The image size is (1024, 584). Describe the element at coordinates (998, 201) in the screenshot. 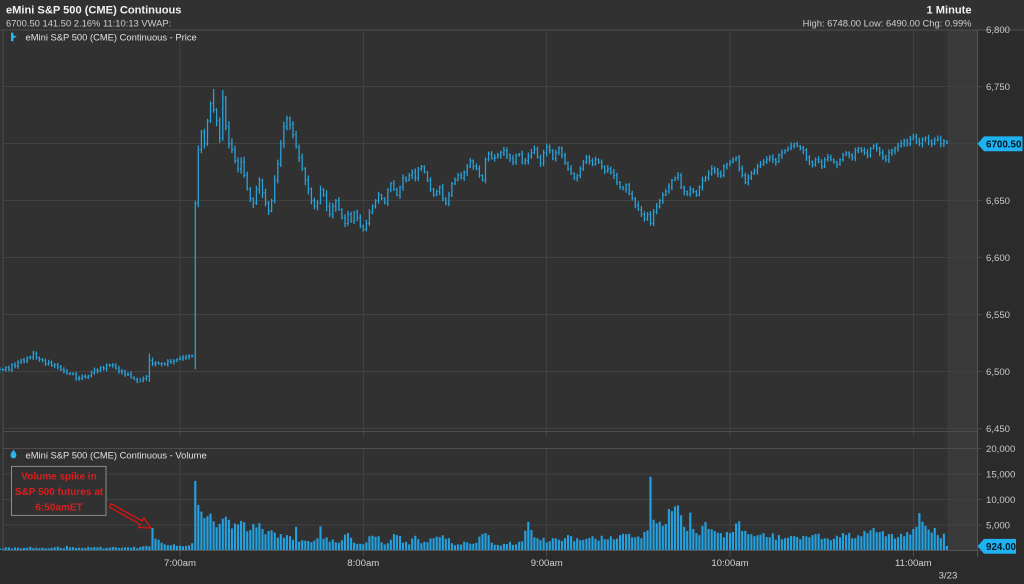

I see `svg-text: 6,650` at that location.